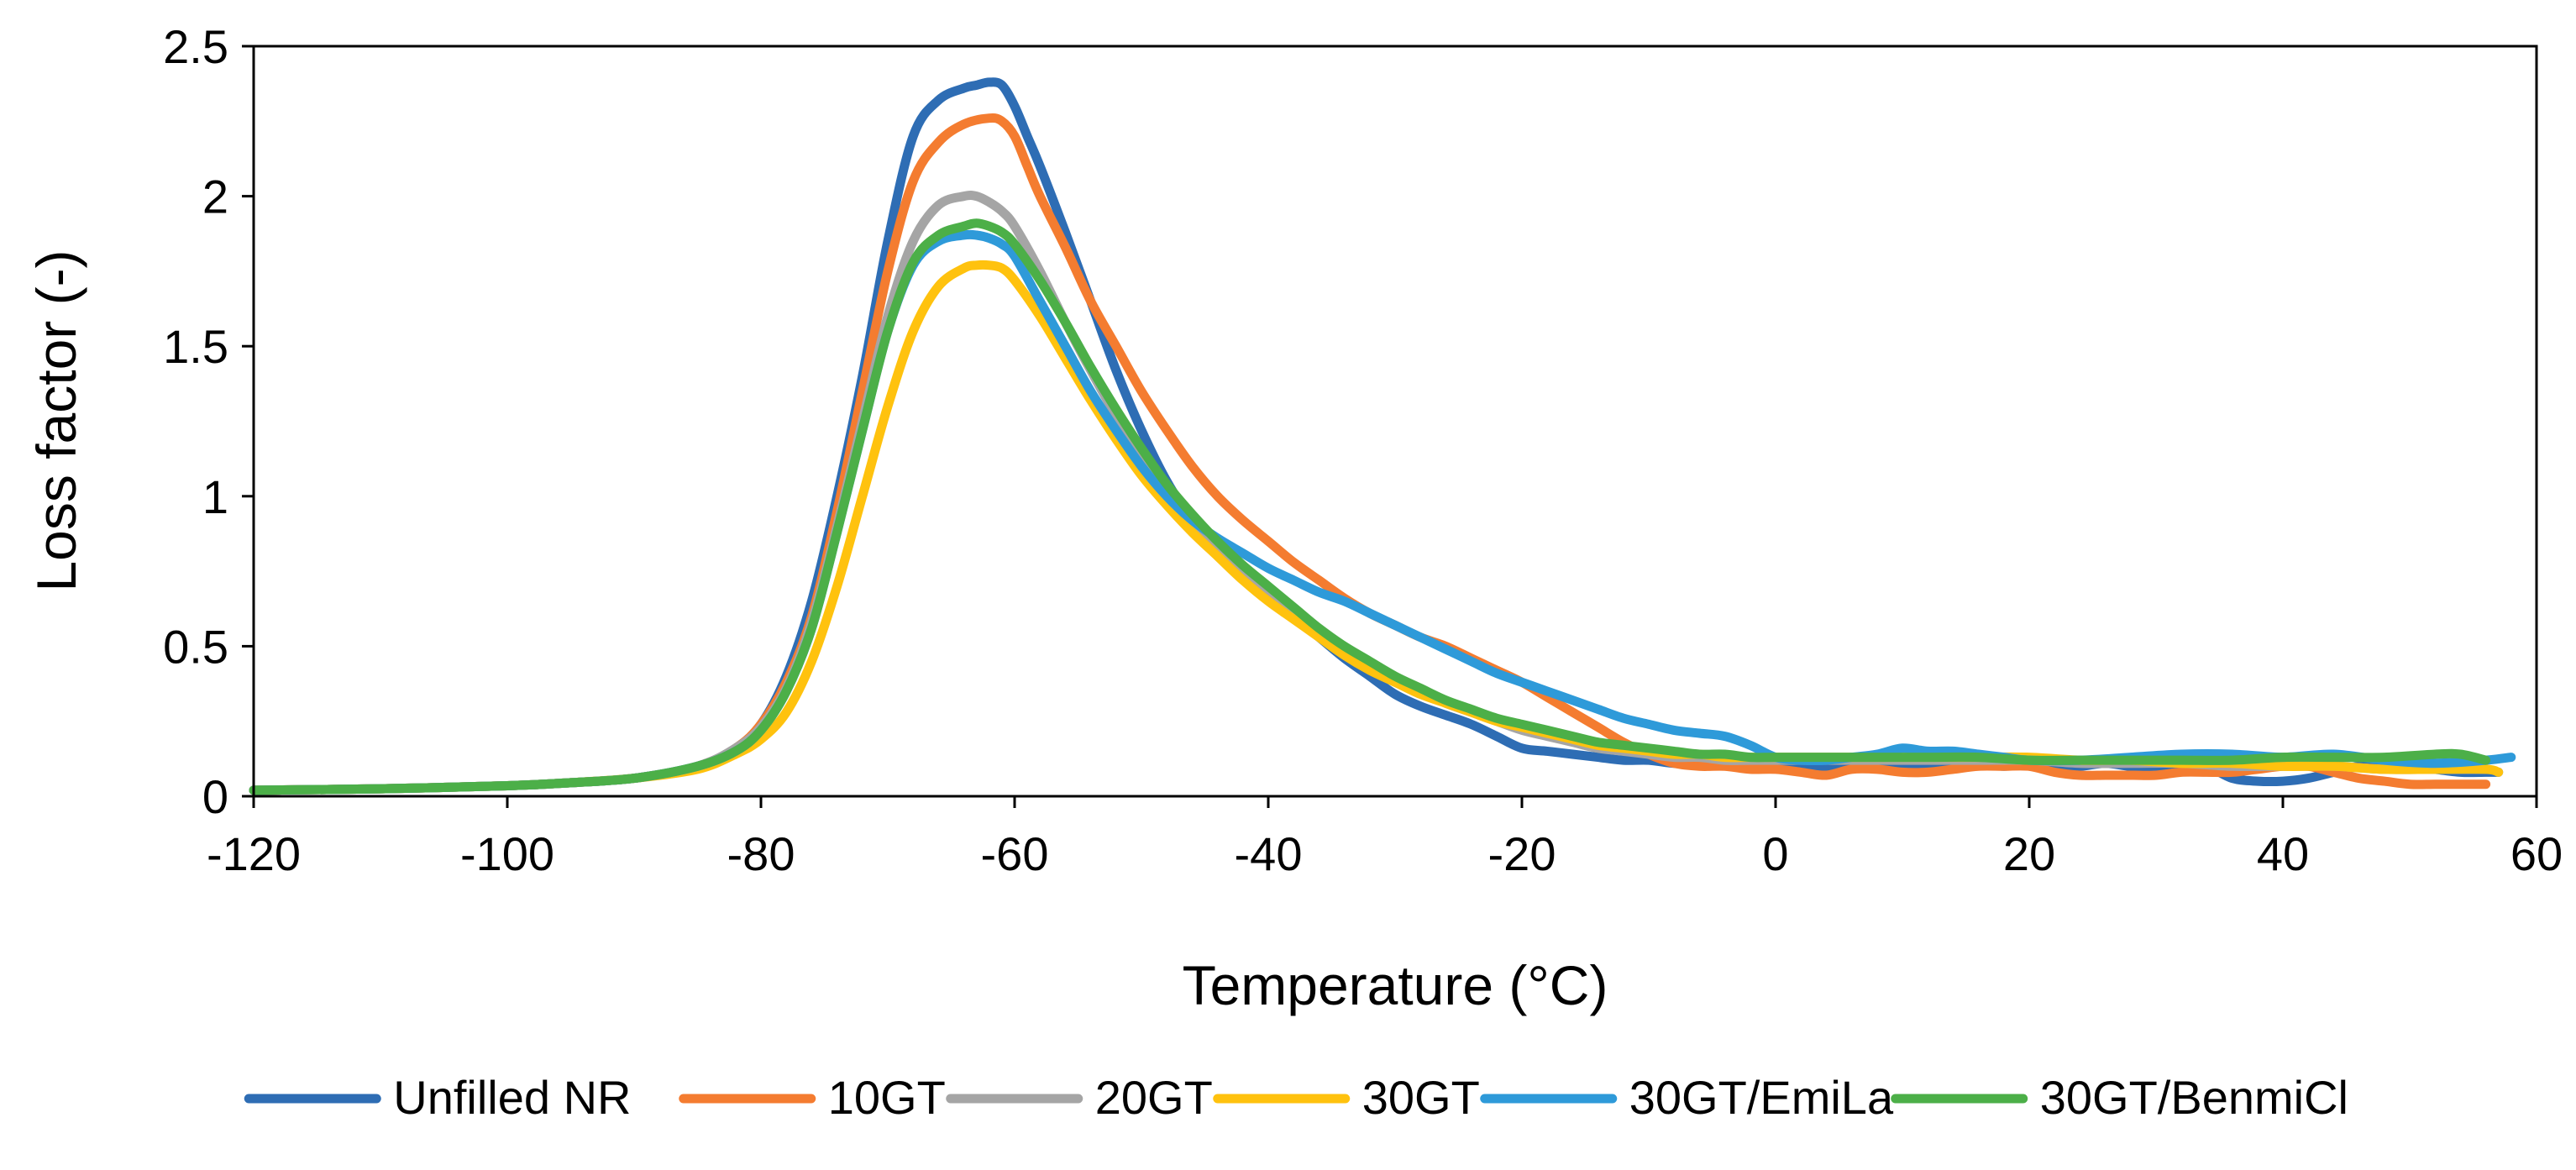 The image size is (2576, 1170). What do you see at coordinates (1269, 853) in the screenshot?
I see `x-tick-label: -40` at bounding box center [1269, 853].